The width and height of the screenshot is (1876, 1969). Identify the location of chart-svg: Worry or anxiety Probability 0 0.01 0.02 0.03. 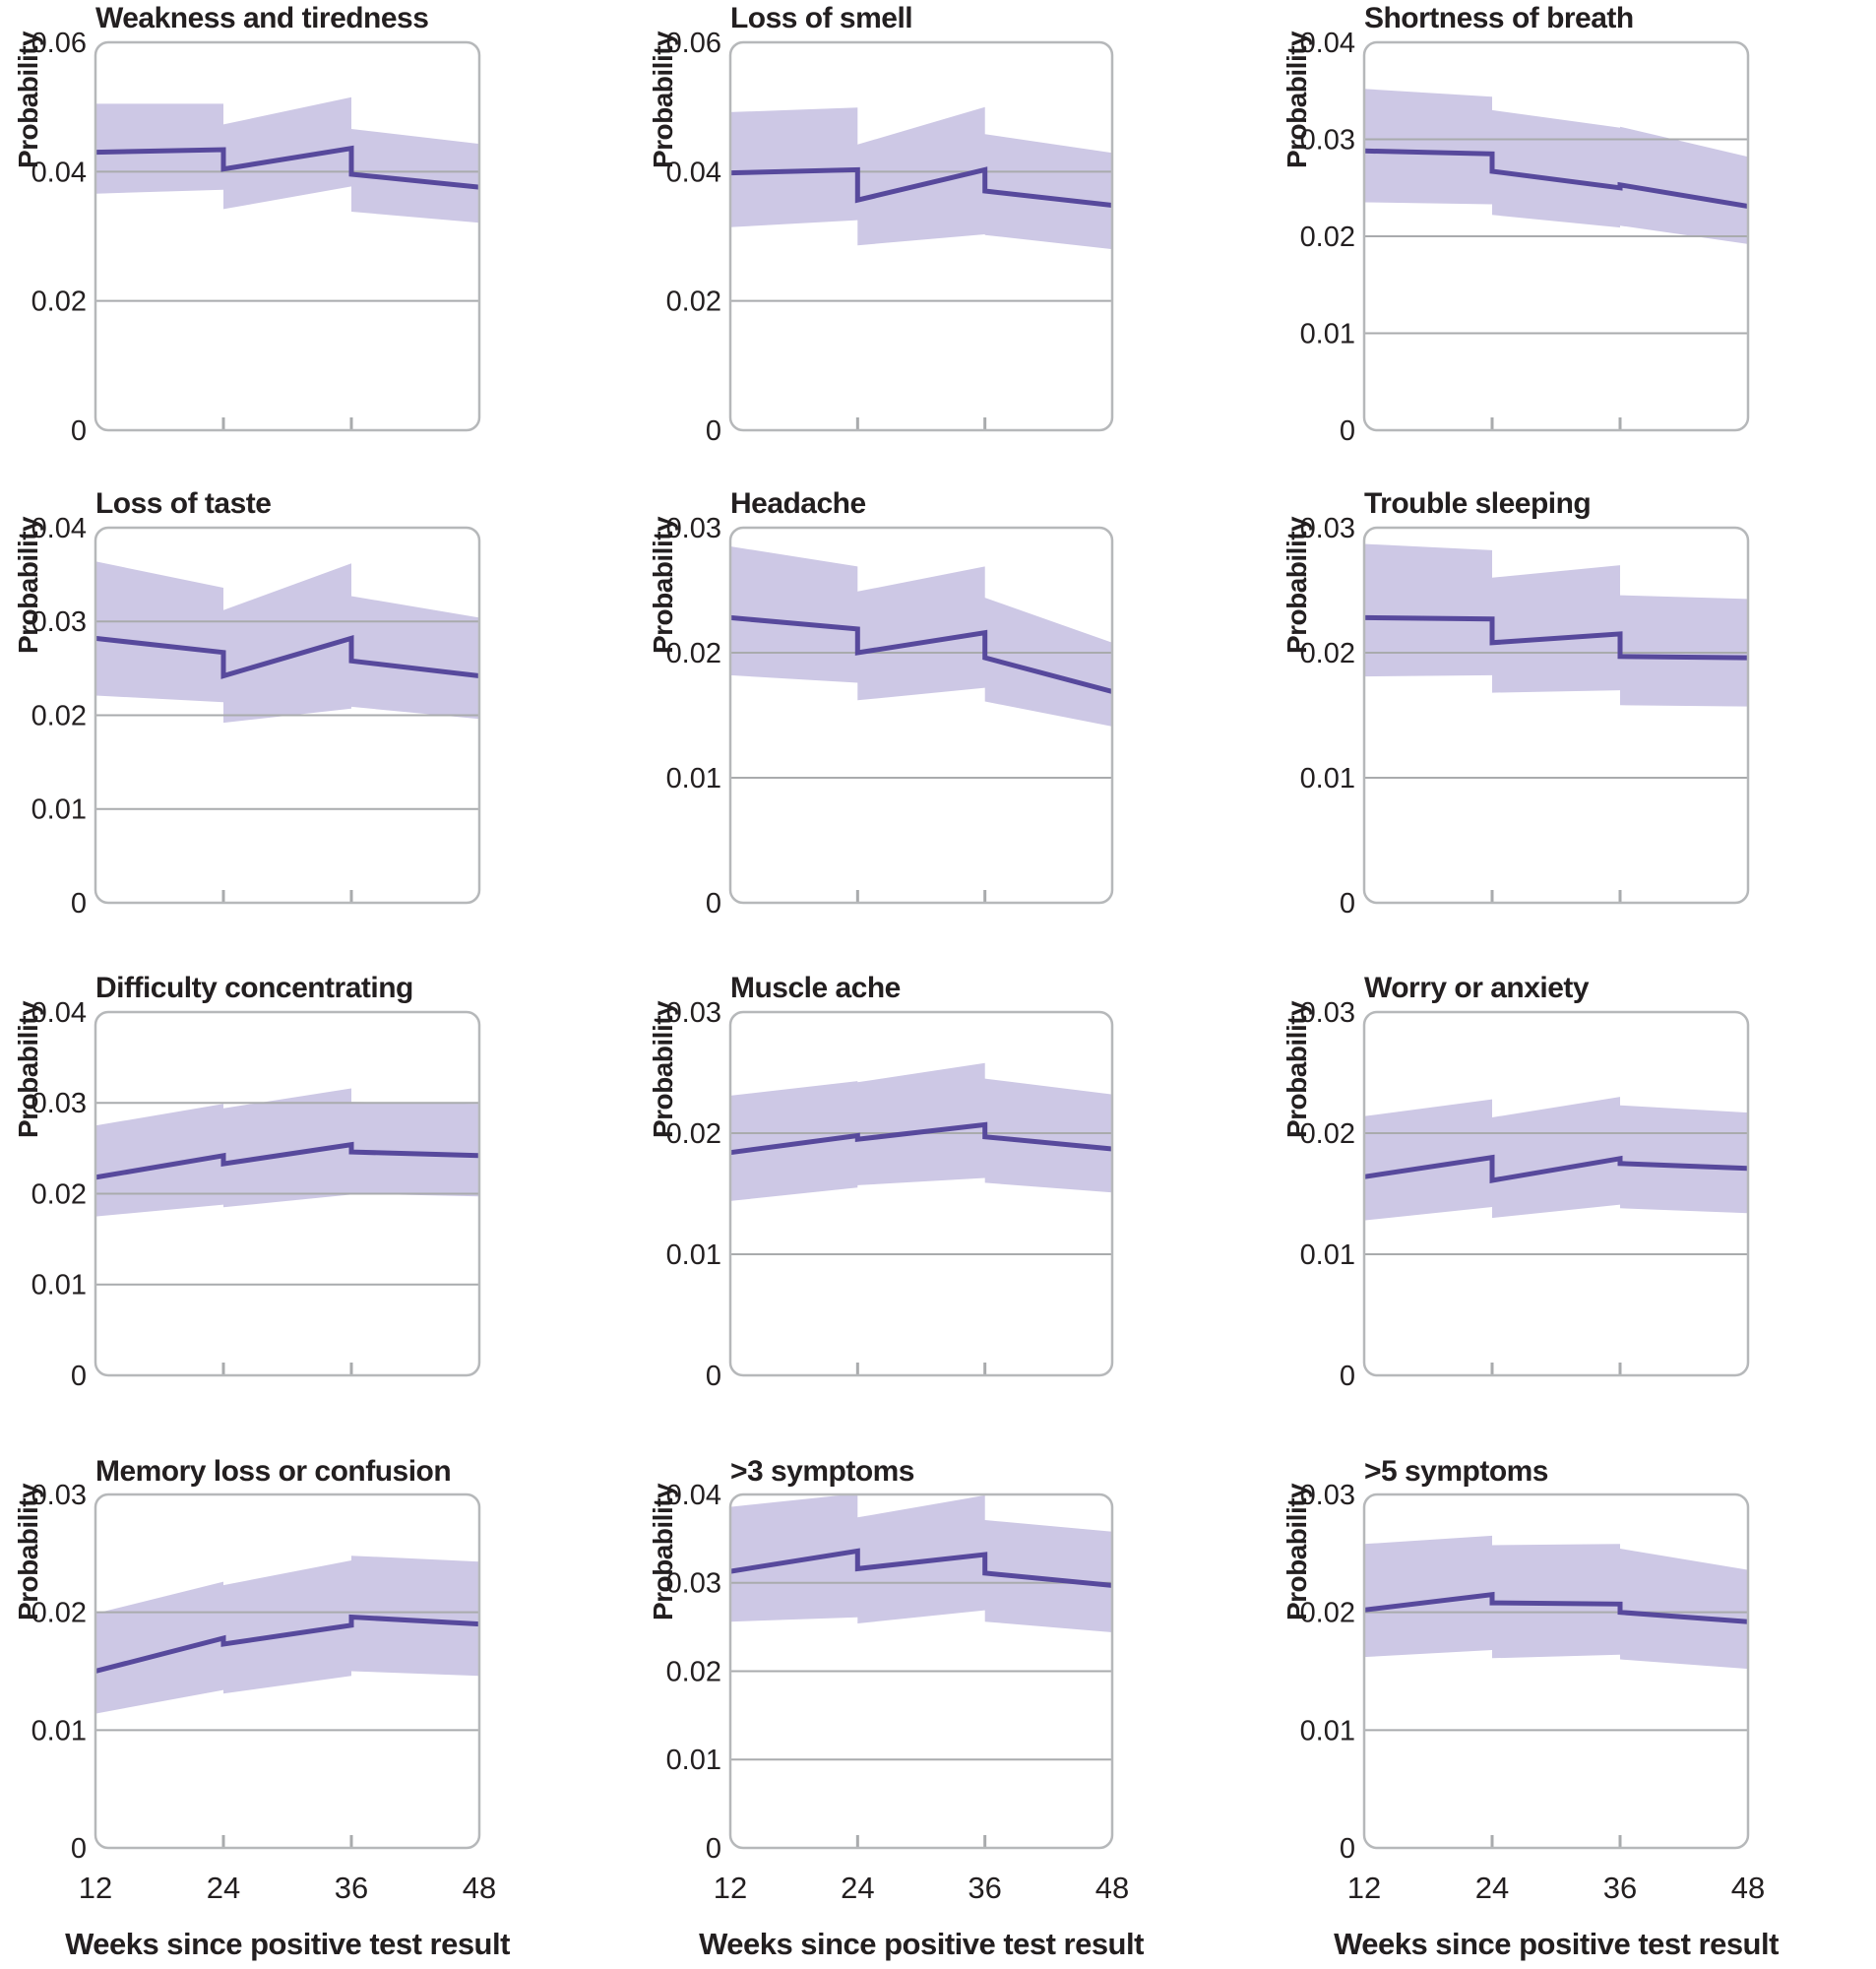
(1515, 1182).